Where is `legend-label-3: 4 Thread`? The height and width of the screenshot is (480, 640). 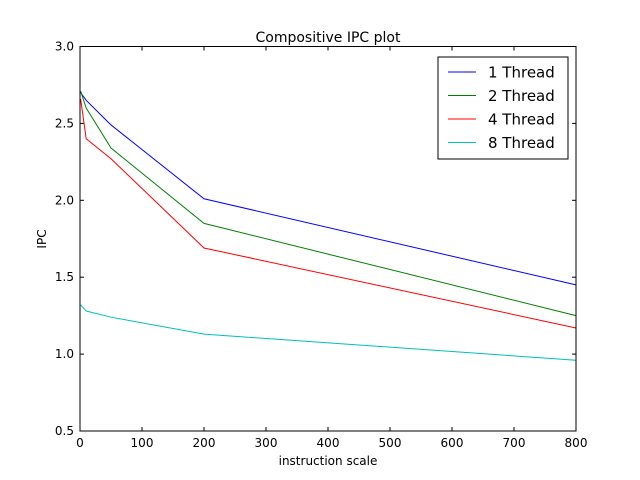 legend-label-3: 4 Thread is located at coordinates (521, 120).